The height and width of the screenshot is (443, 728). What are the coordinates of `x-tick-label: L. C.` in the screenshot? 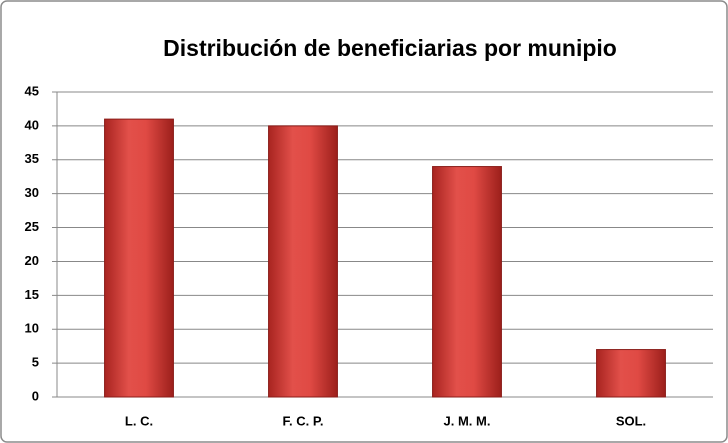 It's located at (139, 420).